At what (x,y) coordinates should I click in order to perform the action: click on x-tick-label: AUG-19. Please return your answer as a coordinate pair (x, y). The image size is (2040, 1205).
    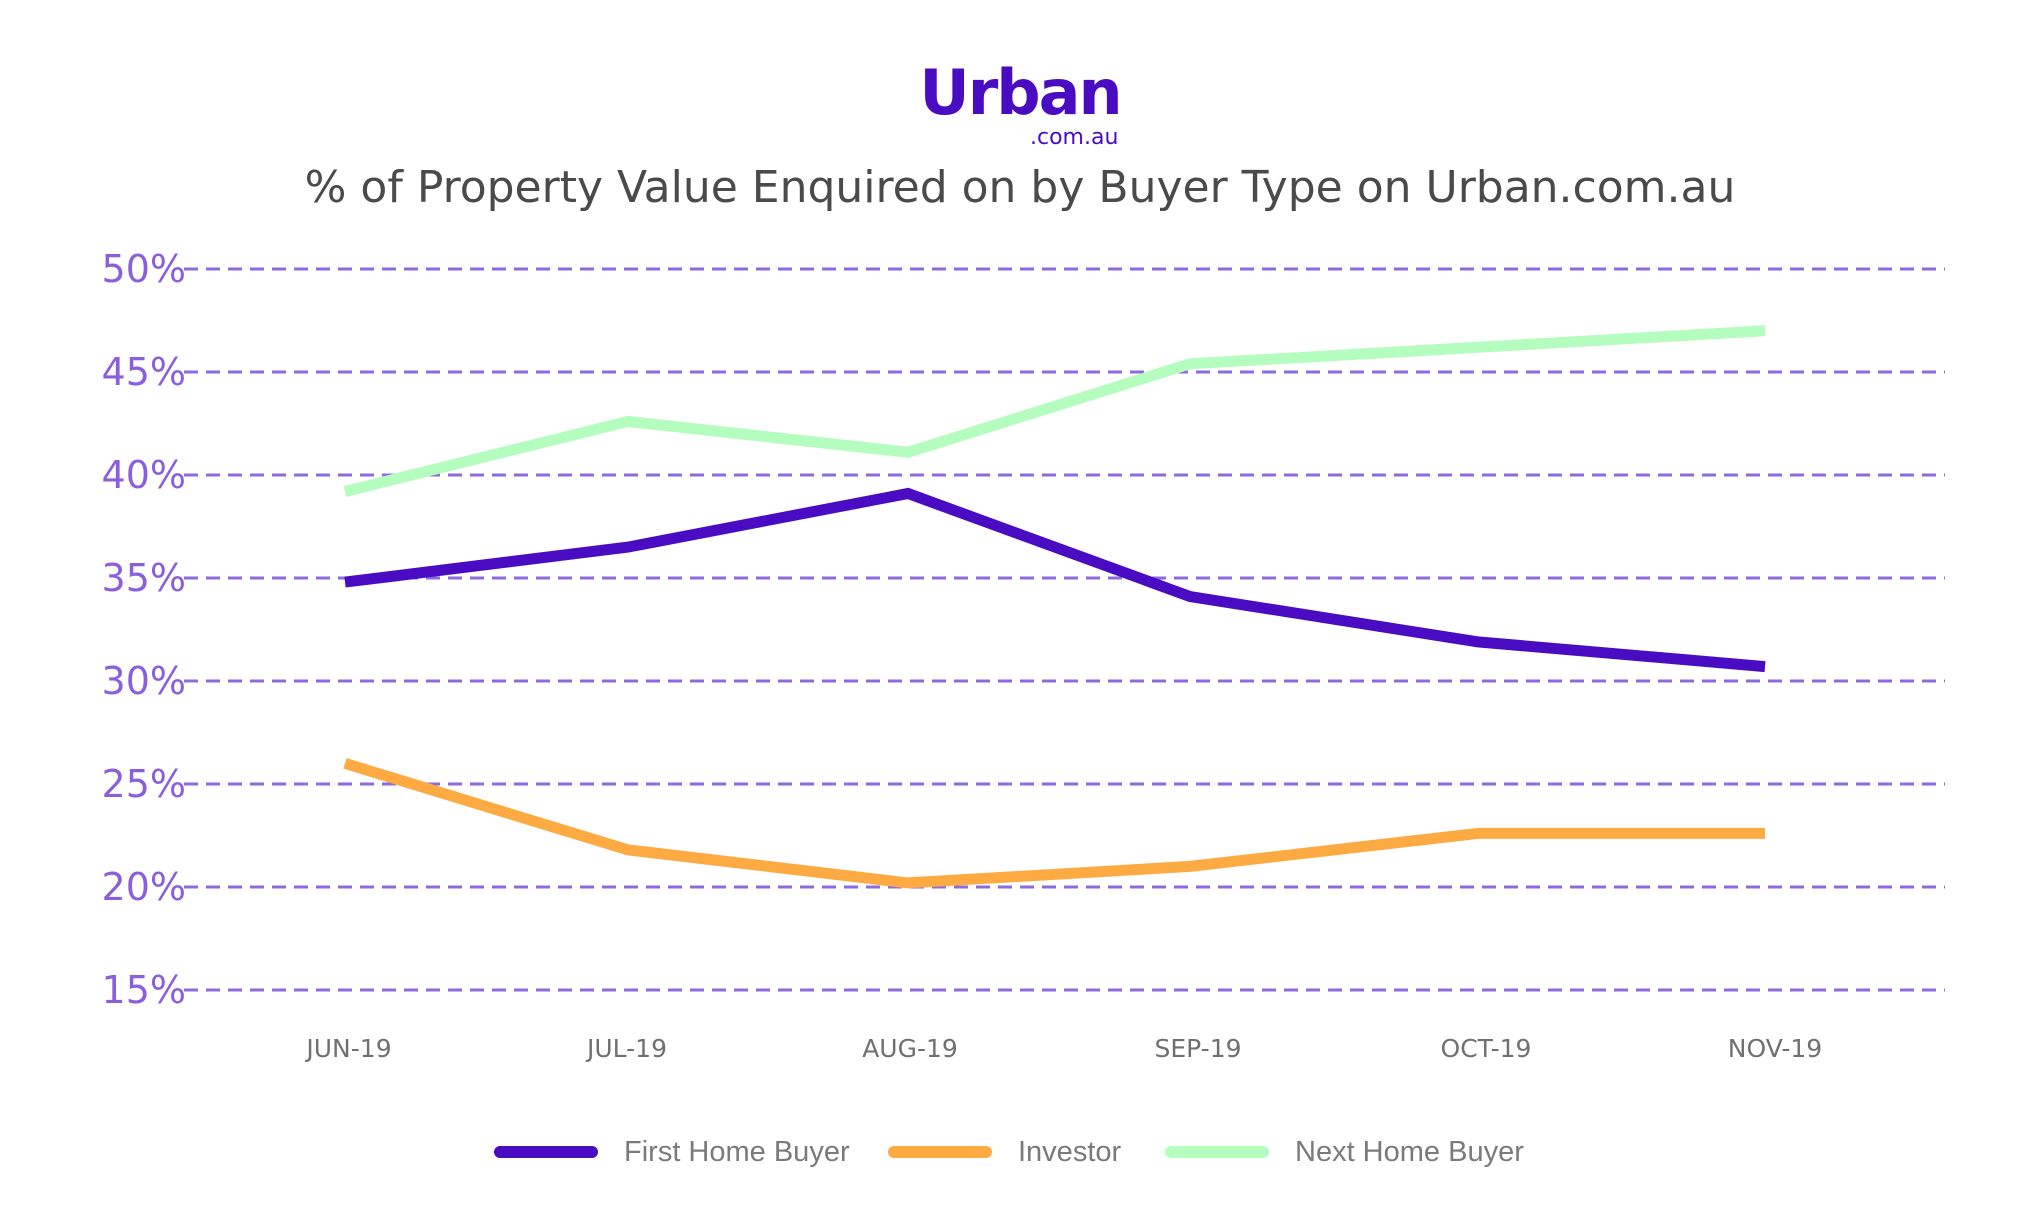
    Looking at the image, I should click on (910, 1048).